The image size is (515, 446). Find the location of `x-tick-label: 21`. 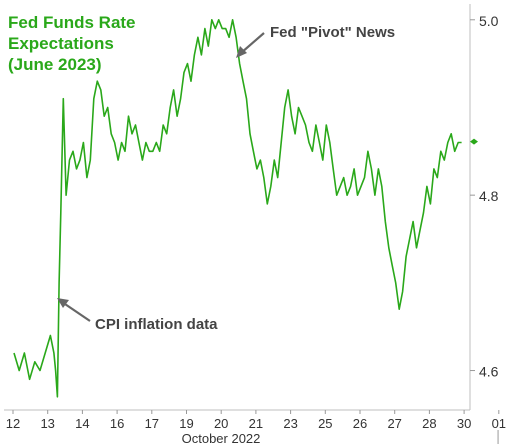

x-tick-label: 21 is located at coordinates (256, 423).